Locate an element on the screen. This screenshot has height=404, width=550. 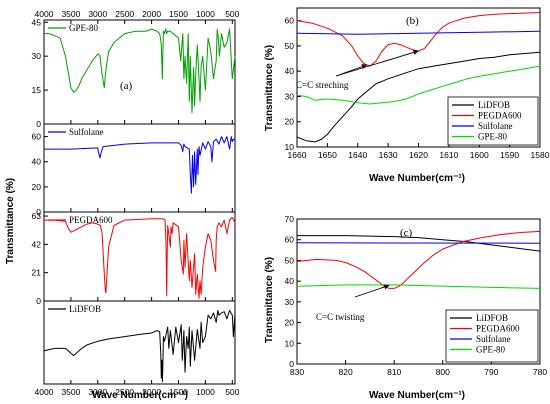
panel-b-legend-label: Sulfolane is located at coordinates (495, 126).